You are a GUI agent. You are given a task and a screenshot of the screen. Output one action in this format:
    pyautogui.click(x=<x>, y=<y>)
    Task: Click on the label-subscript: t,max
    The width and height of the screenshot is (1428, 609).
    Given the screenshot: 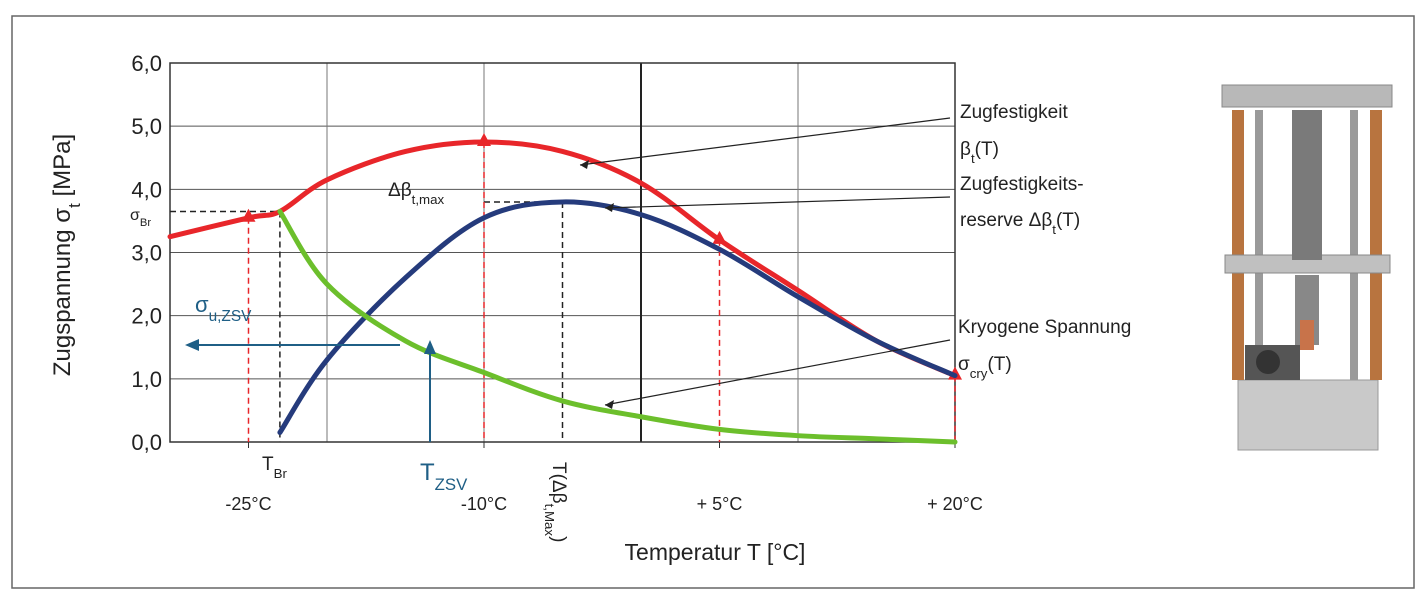 What is the action you would take?
    pyautogui.click(x=428, y=199)
    